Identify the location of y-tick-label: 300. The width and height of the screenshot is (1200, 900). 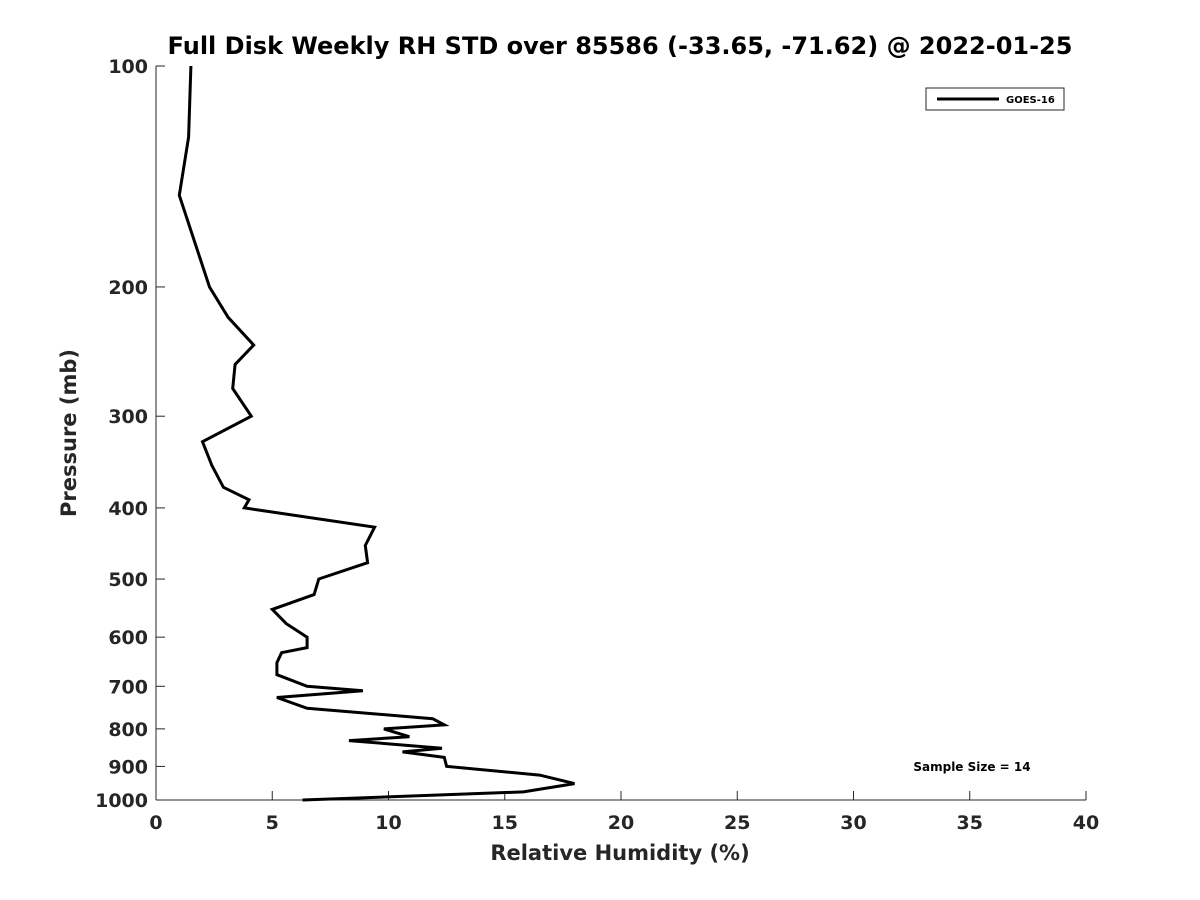
(128, 417).